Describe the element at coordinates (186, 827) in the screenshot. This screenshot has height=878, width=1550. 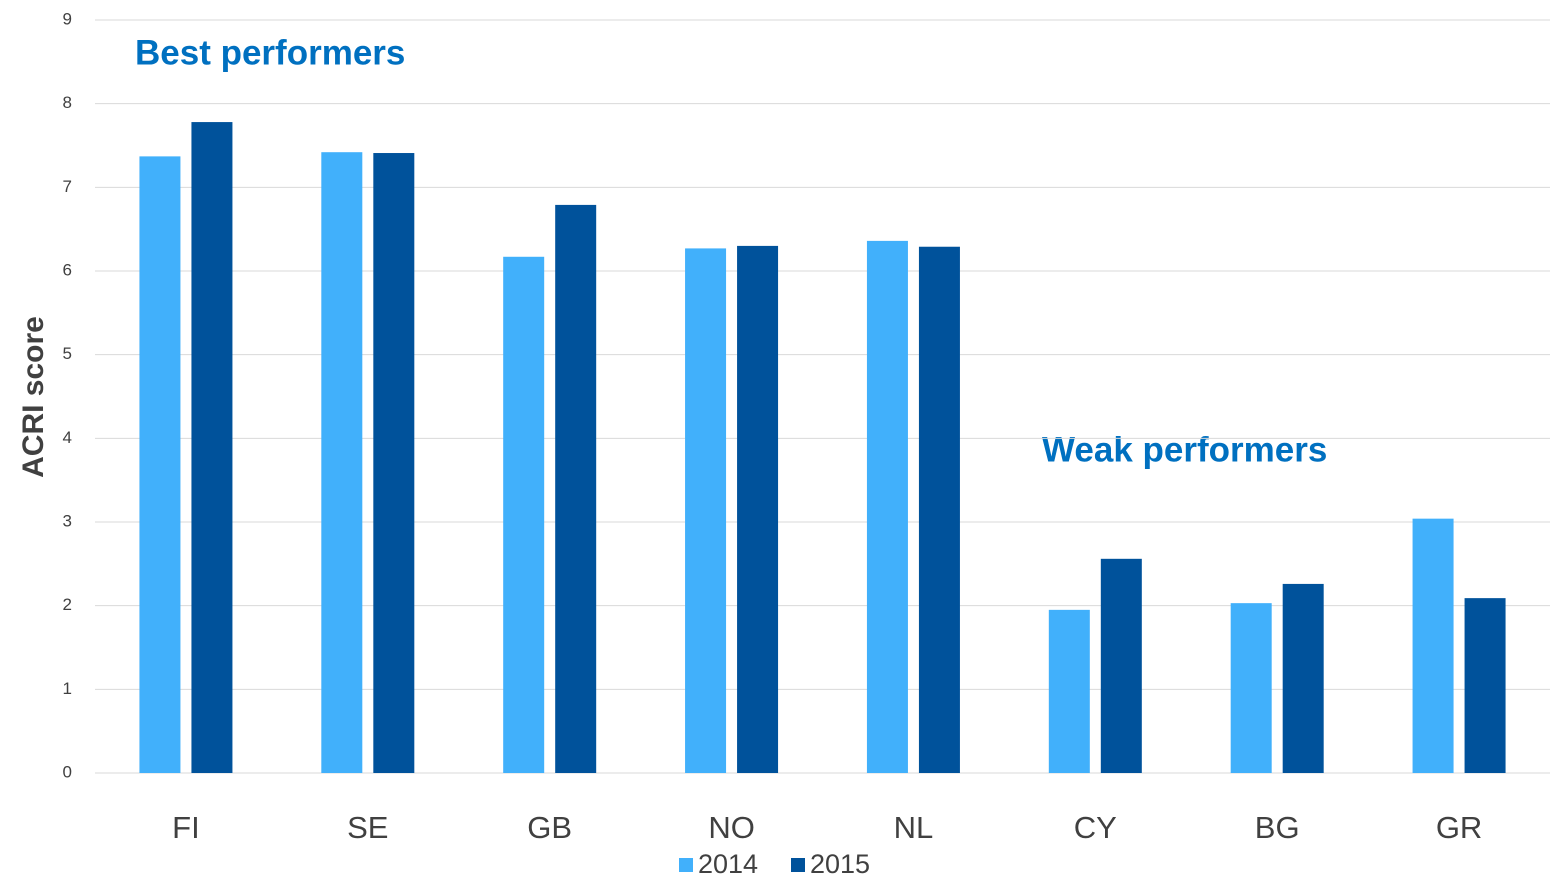
I see `x-tick-label: FI` at that location.